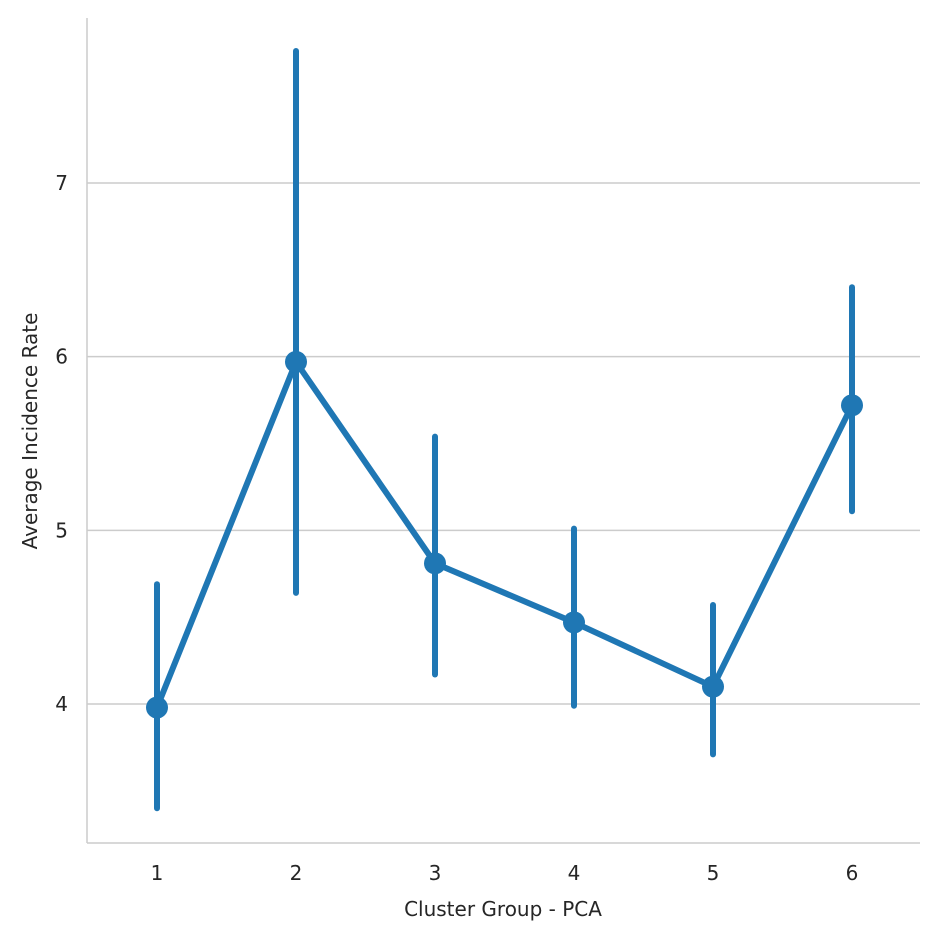 The width and height of the screenshot is (940, 940). What do you see at coordinates (574, 873) in the screenshot?
I see `x-tick-label: 4` at bounding box center [574, 873].